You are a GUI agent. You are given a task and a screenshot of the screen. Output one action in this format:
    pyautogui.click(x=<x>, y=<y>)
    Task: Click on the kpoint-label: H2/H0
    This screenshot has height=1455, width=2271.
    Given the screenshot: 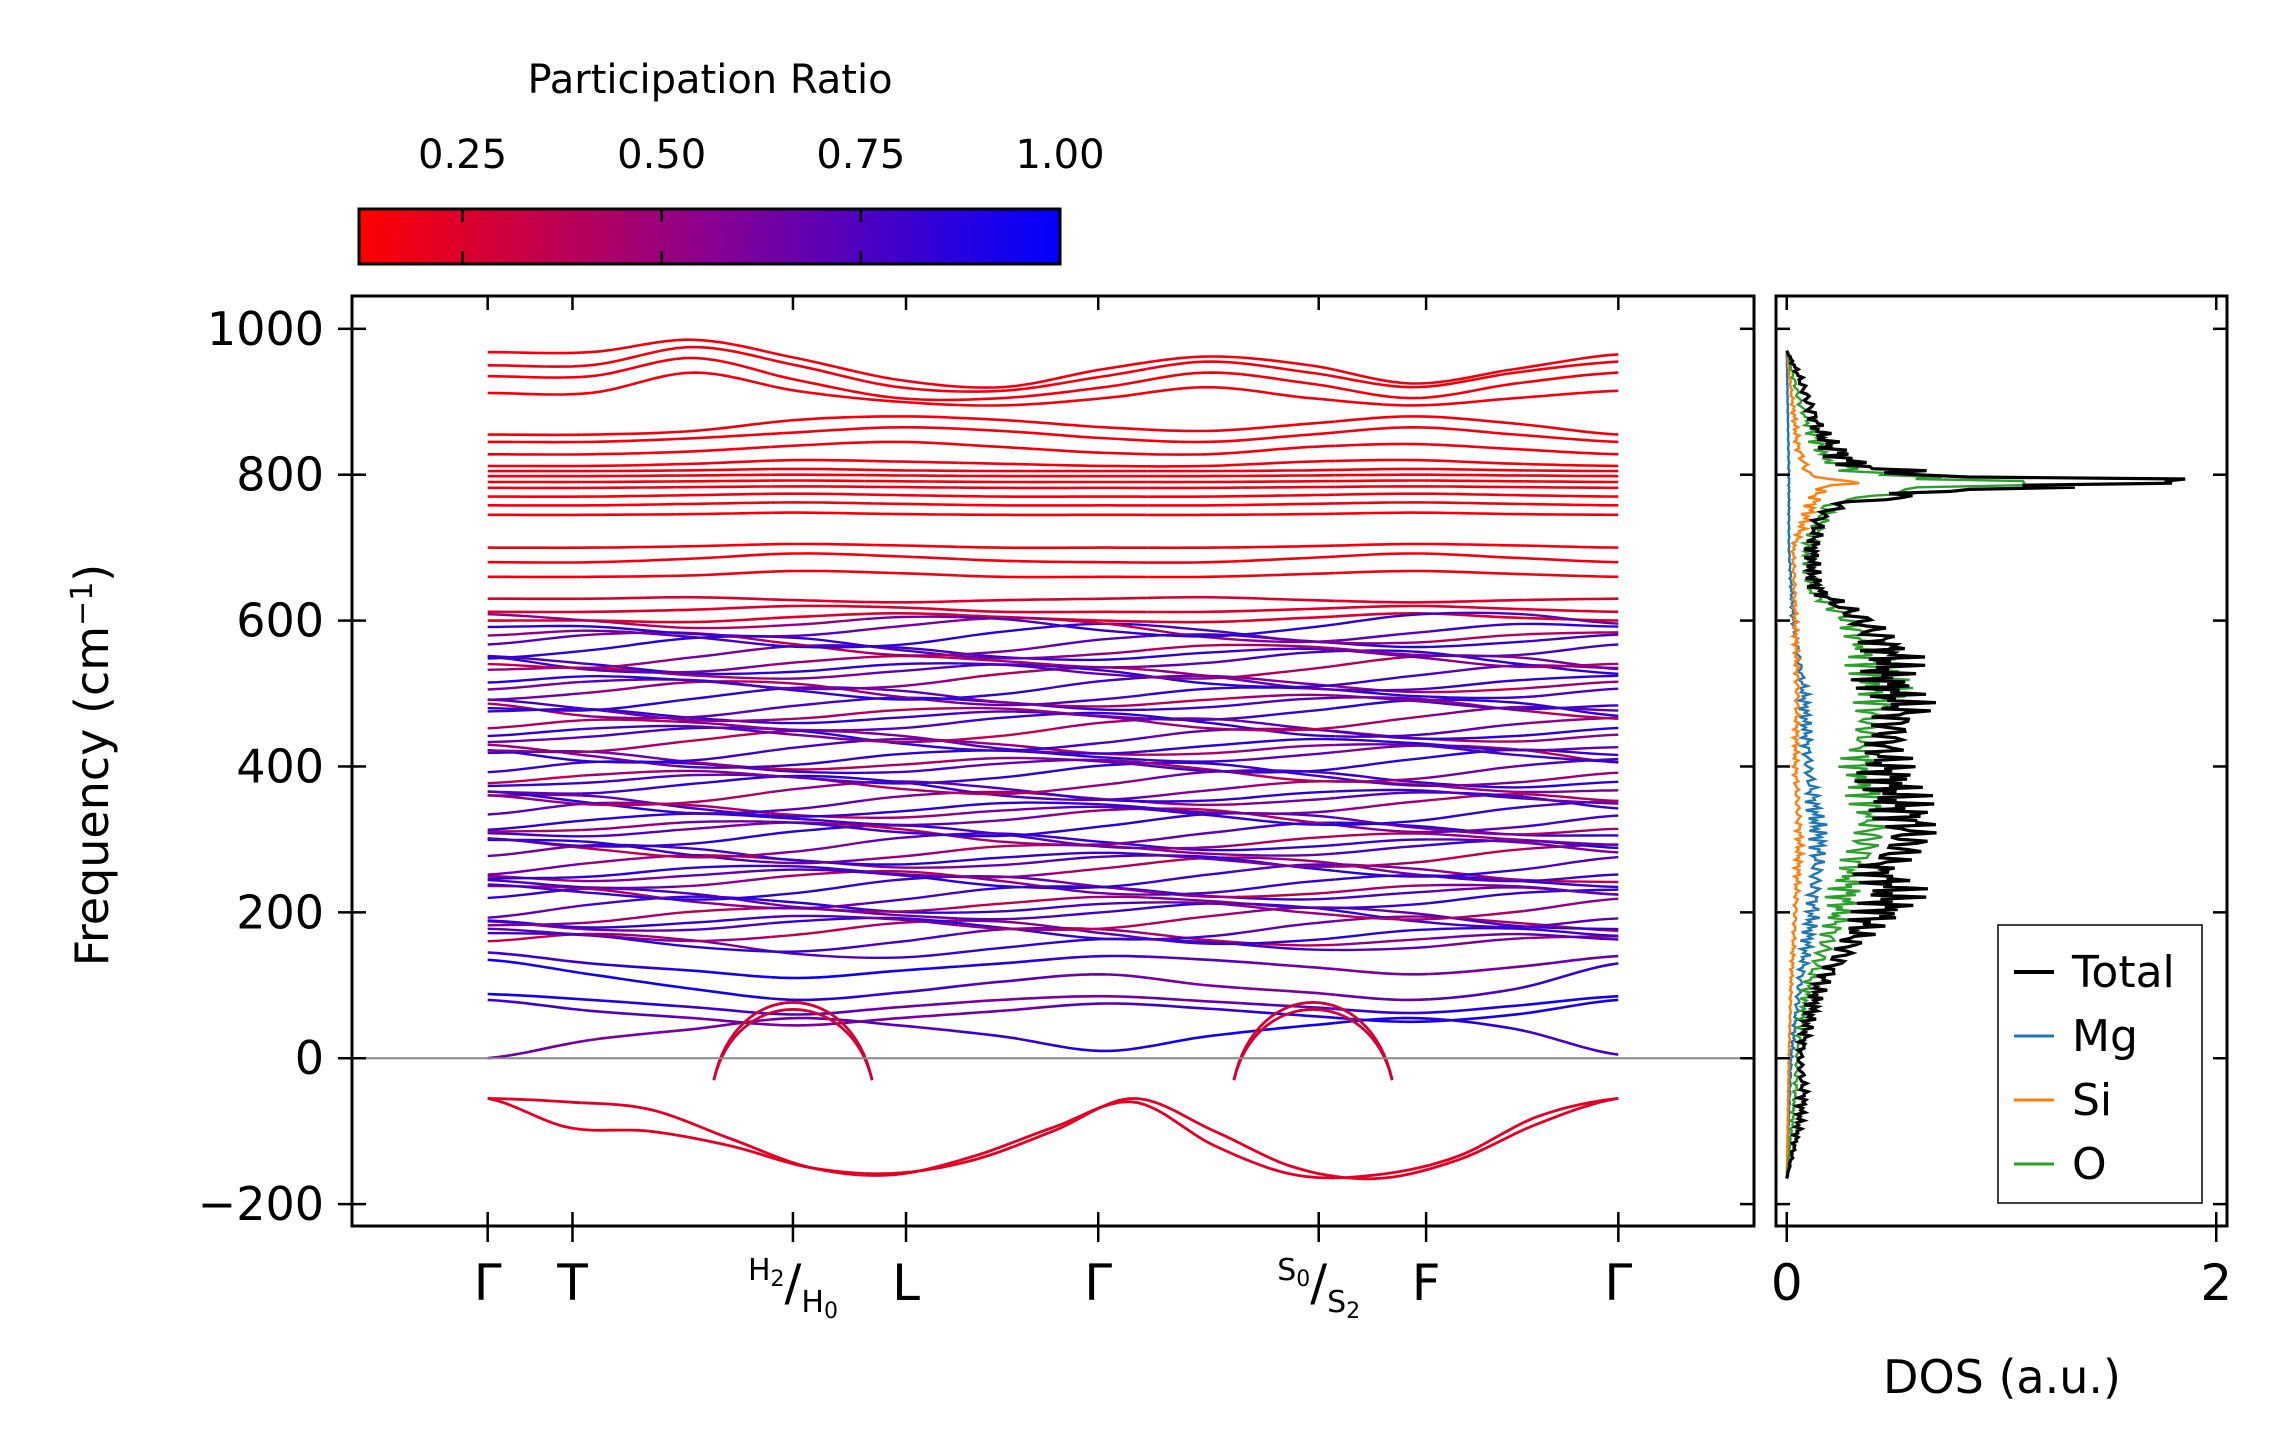 What is the action you would take?
    pyautogui.click(x=793, y=1288)
    